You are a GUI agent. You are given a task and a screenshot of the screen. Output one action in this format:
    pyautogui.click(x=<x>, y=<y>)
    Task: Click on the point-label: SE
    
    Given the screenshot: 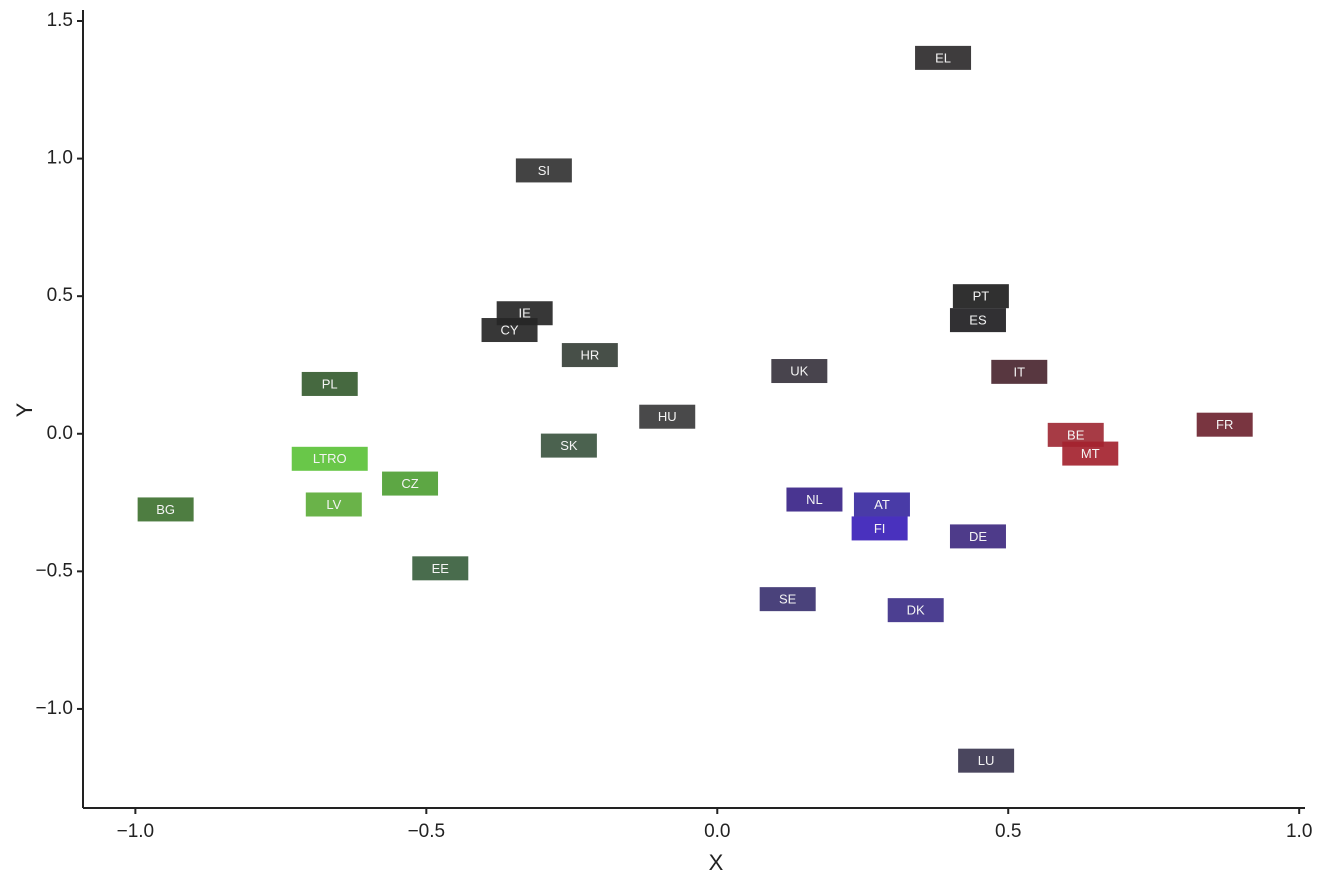 What is the action you would take?
    pyautogui.click(x=788, y=599)
    